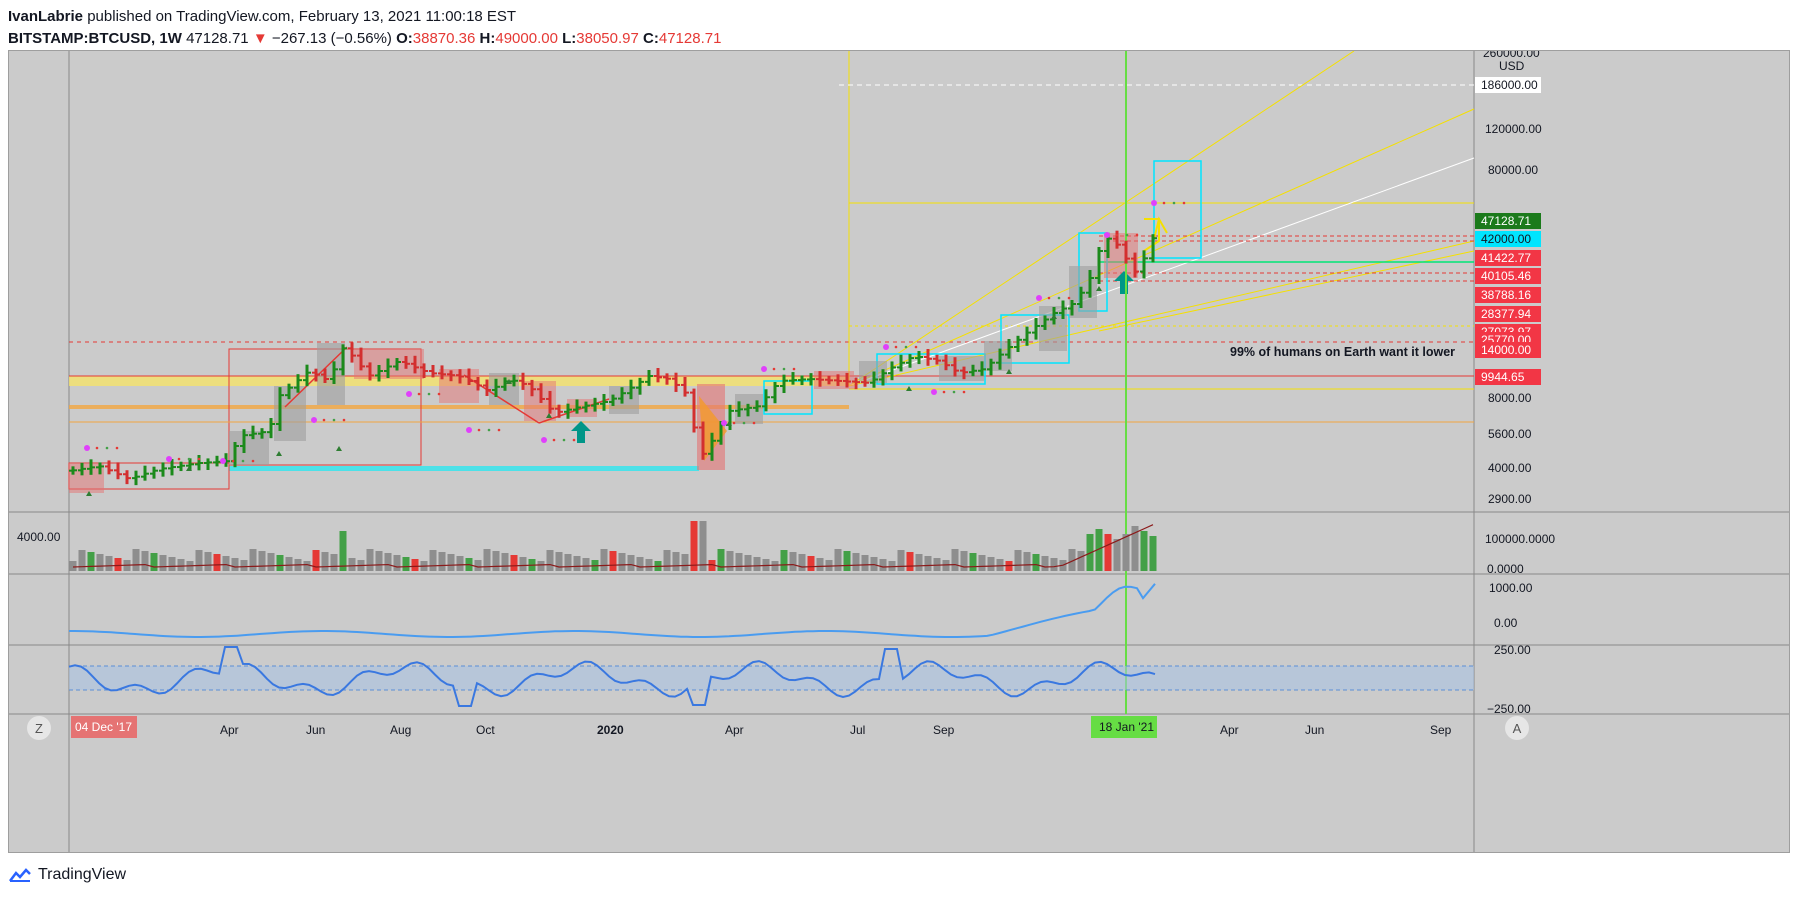 Image resolution: width=1805 pixels, height=900 pixels. Describe the element at coordinates (944, 730) in the screenshot. I see `time-label: Sep` at that location.